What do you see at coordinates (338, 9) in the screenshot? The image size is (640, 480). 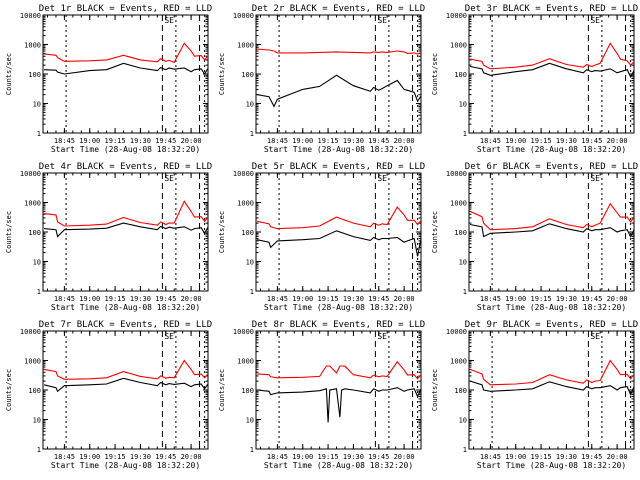 I see `chart-title: Det 2r BLACK = Events, RED = LLD` at bounding box center [338, 9].